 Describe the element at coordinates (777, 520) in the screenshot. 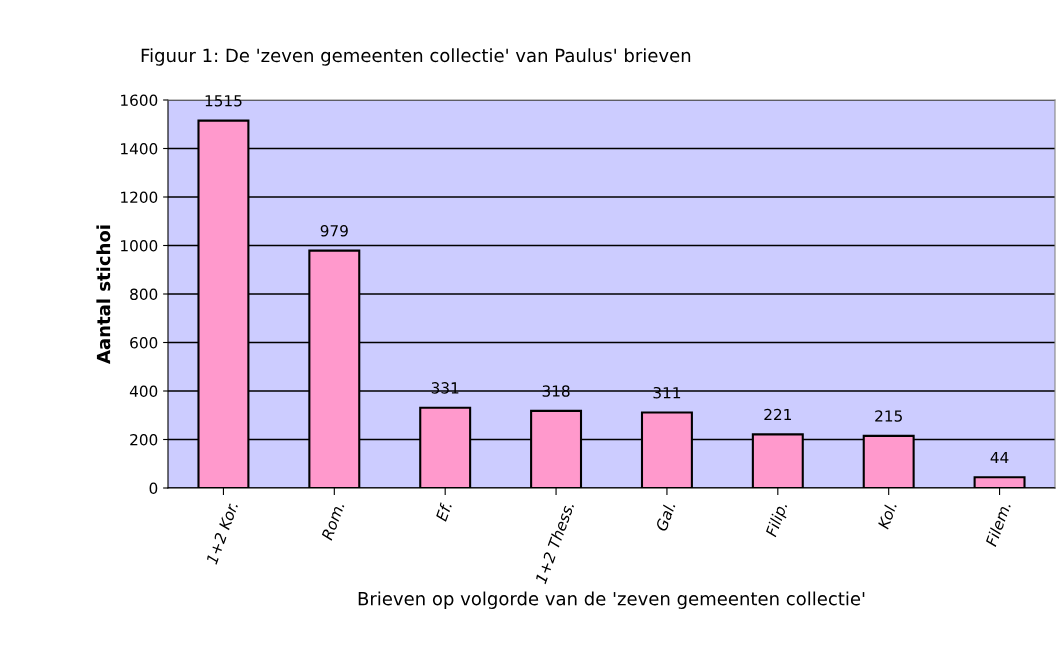

I see `x-tick-label: Filip.` at that location.